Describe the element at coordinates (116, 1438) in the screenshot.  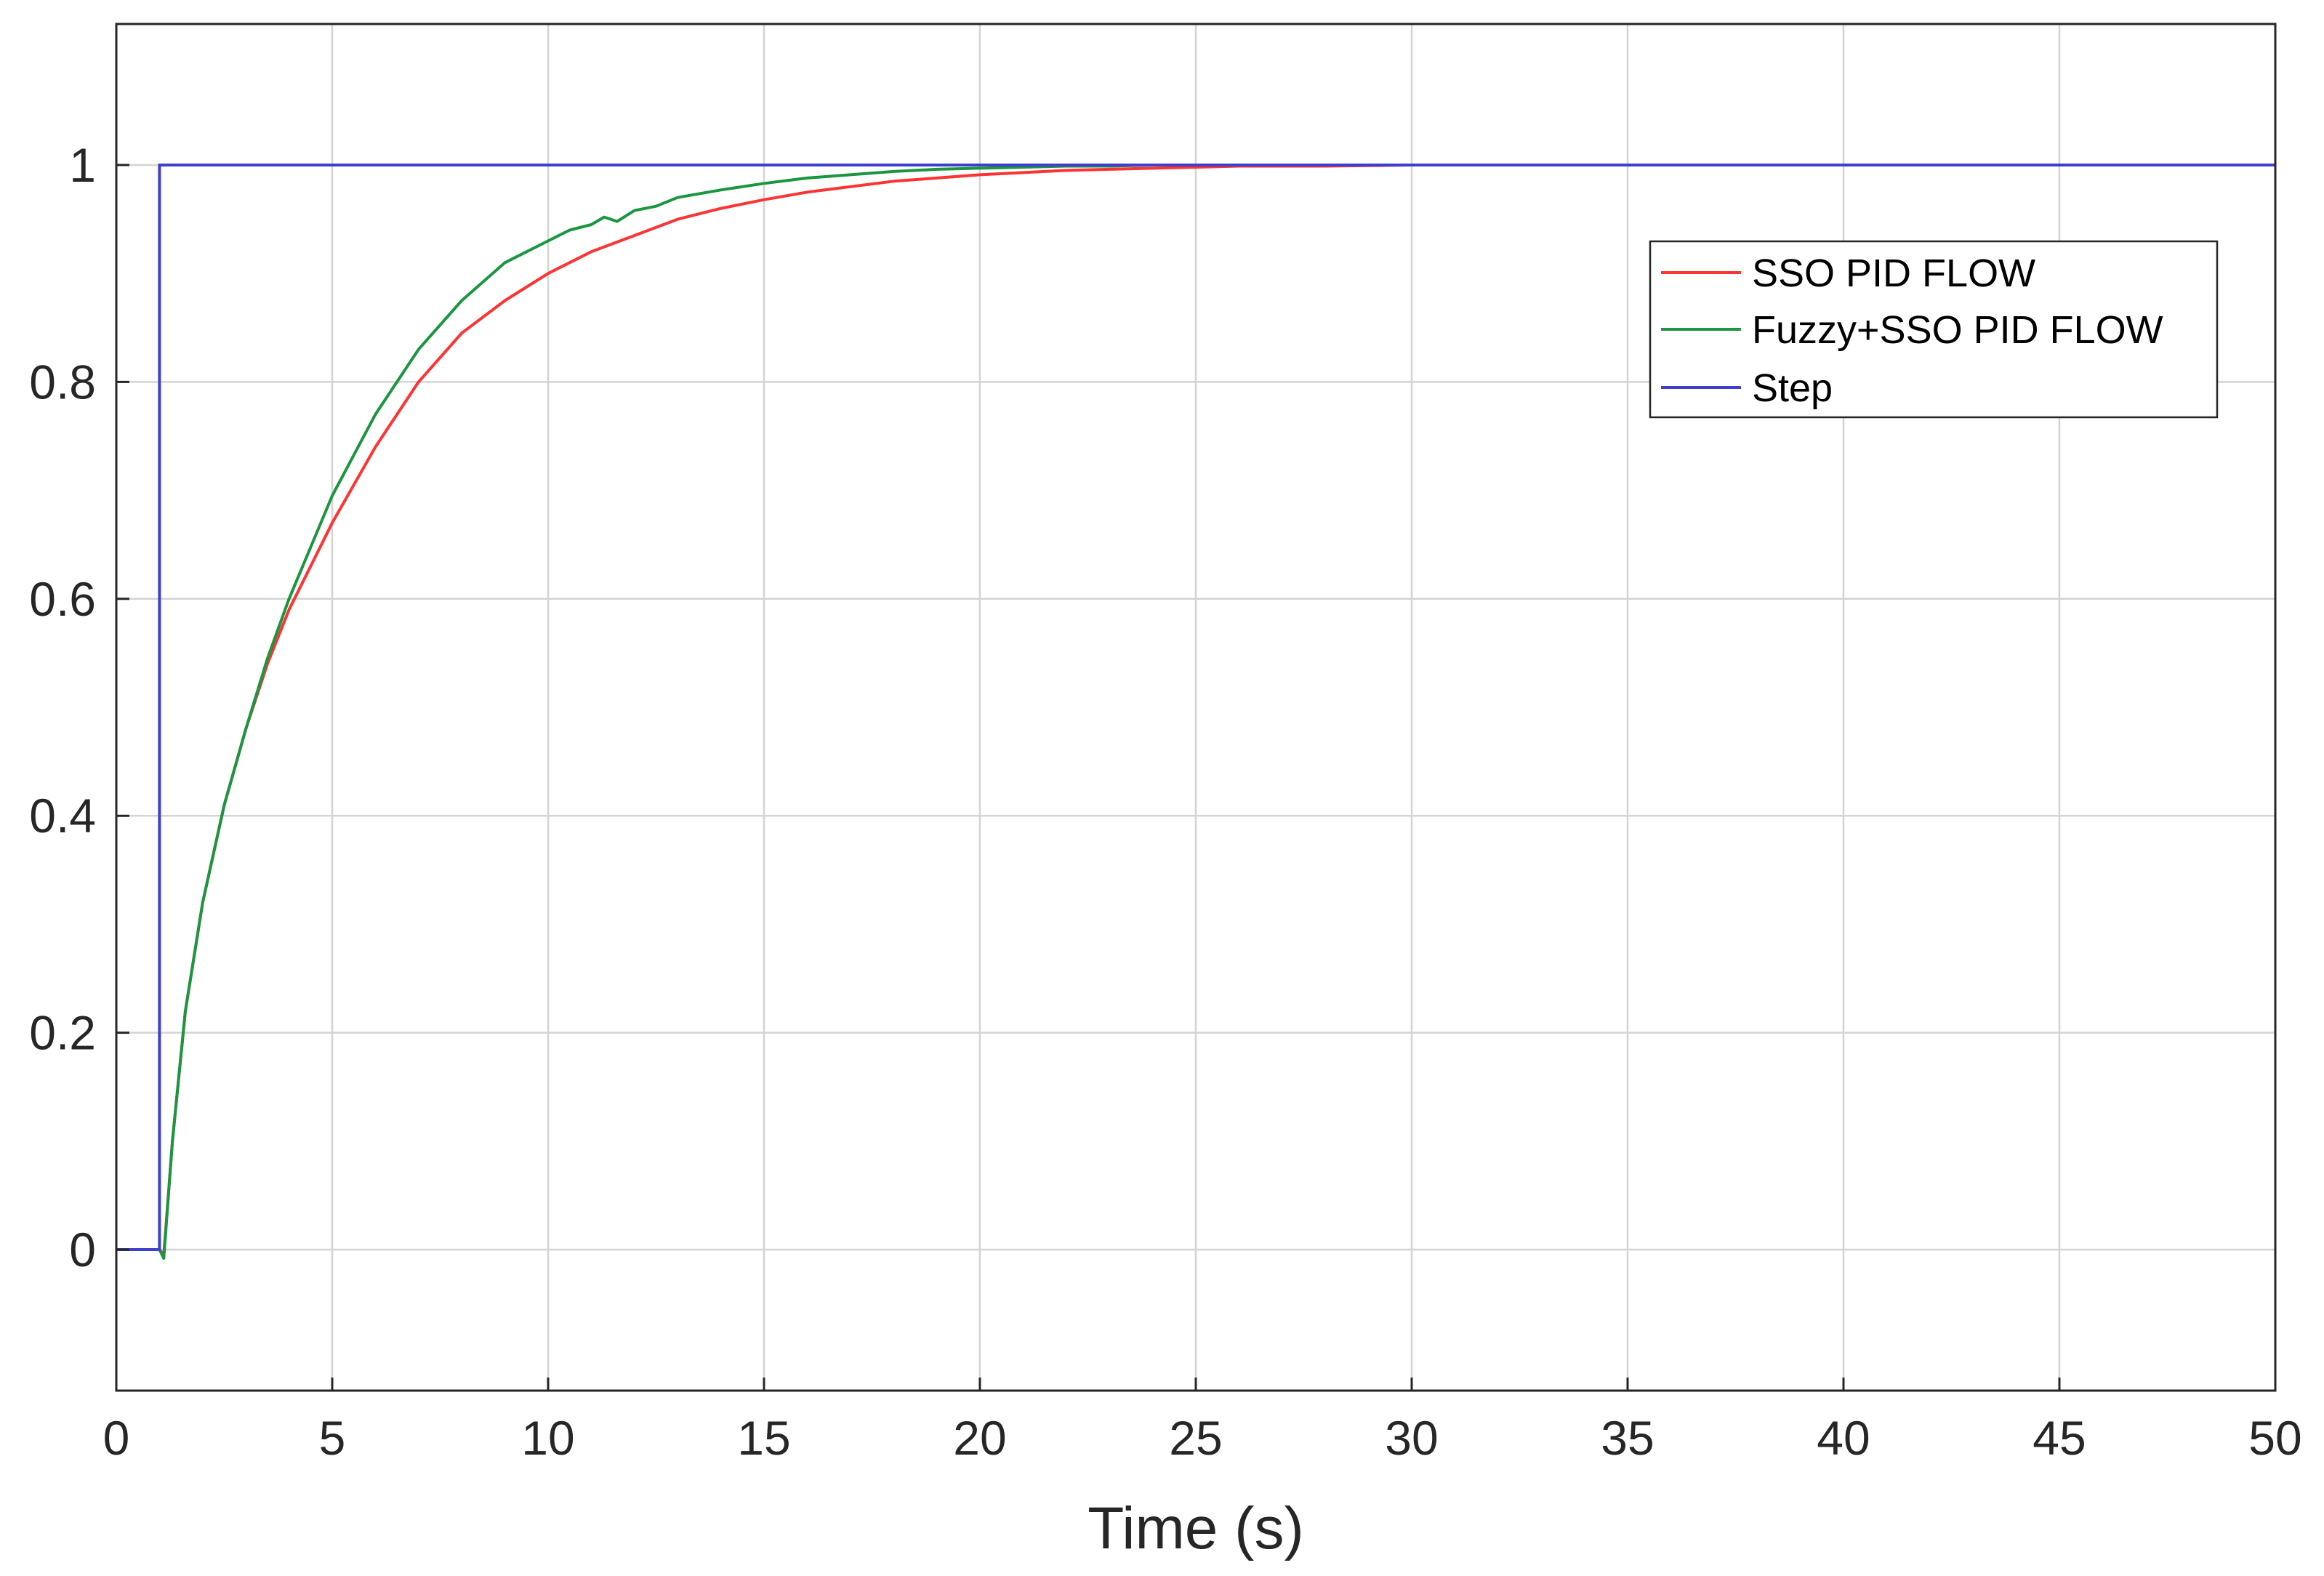
I see `x-tick-label: 0` at that location.